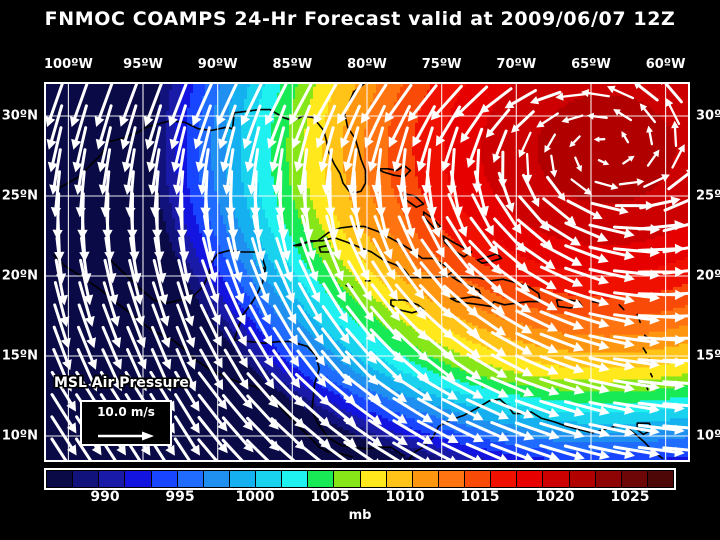 The image size is (720, 540). What do you see at coordinates (126, 412) in the screenshot?
I see `wind-scale-value: 10.0 m/s` at bounding box center [126, 412].